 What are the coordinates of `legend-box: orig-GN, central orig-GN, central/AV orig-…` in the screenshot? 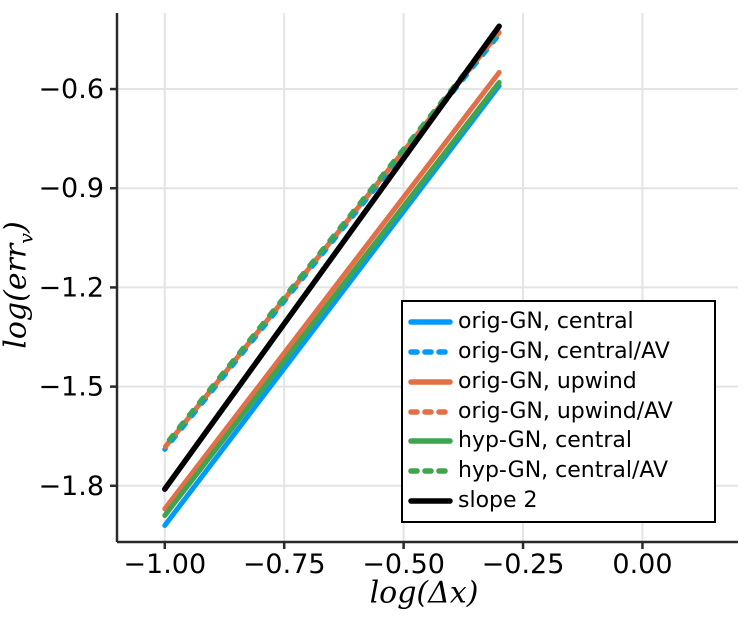 It's located at (558, 411).